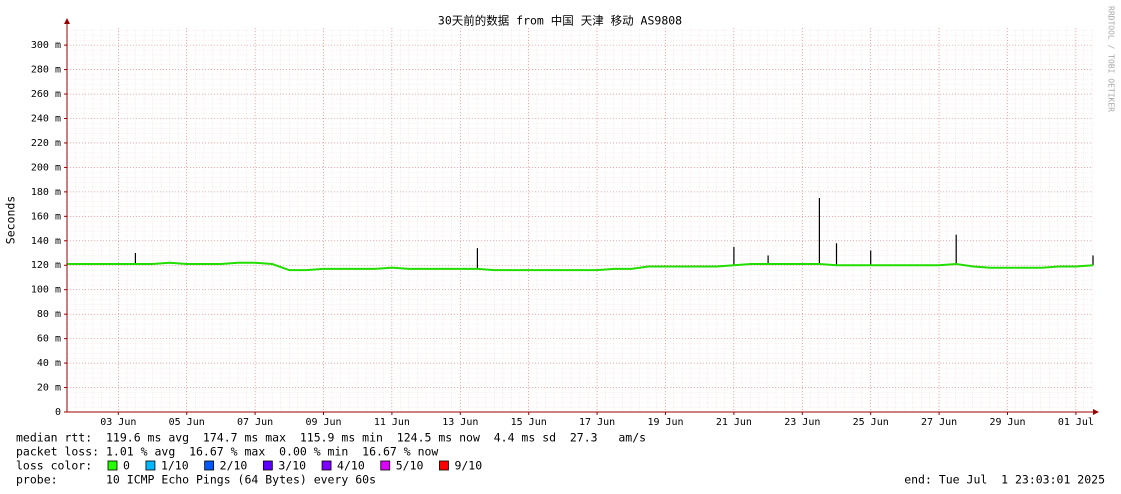  Describe the element at coordinates (49, 314) in the screenshot. I see `y-tick-label: 80 m` at that location.